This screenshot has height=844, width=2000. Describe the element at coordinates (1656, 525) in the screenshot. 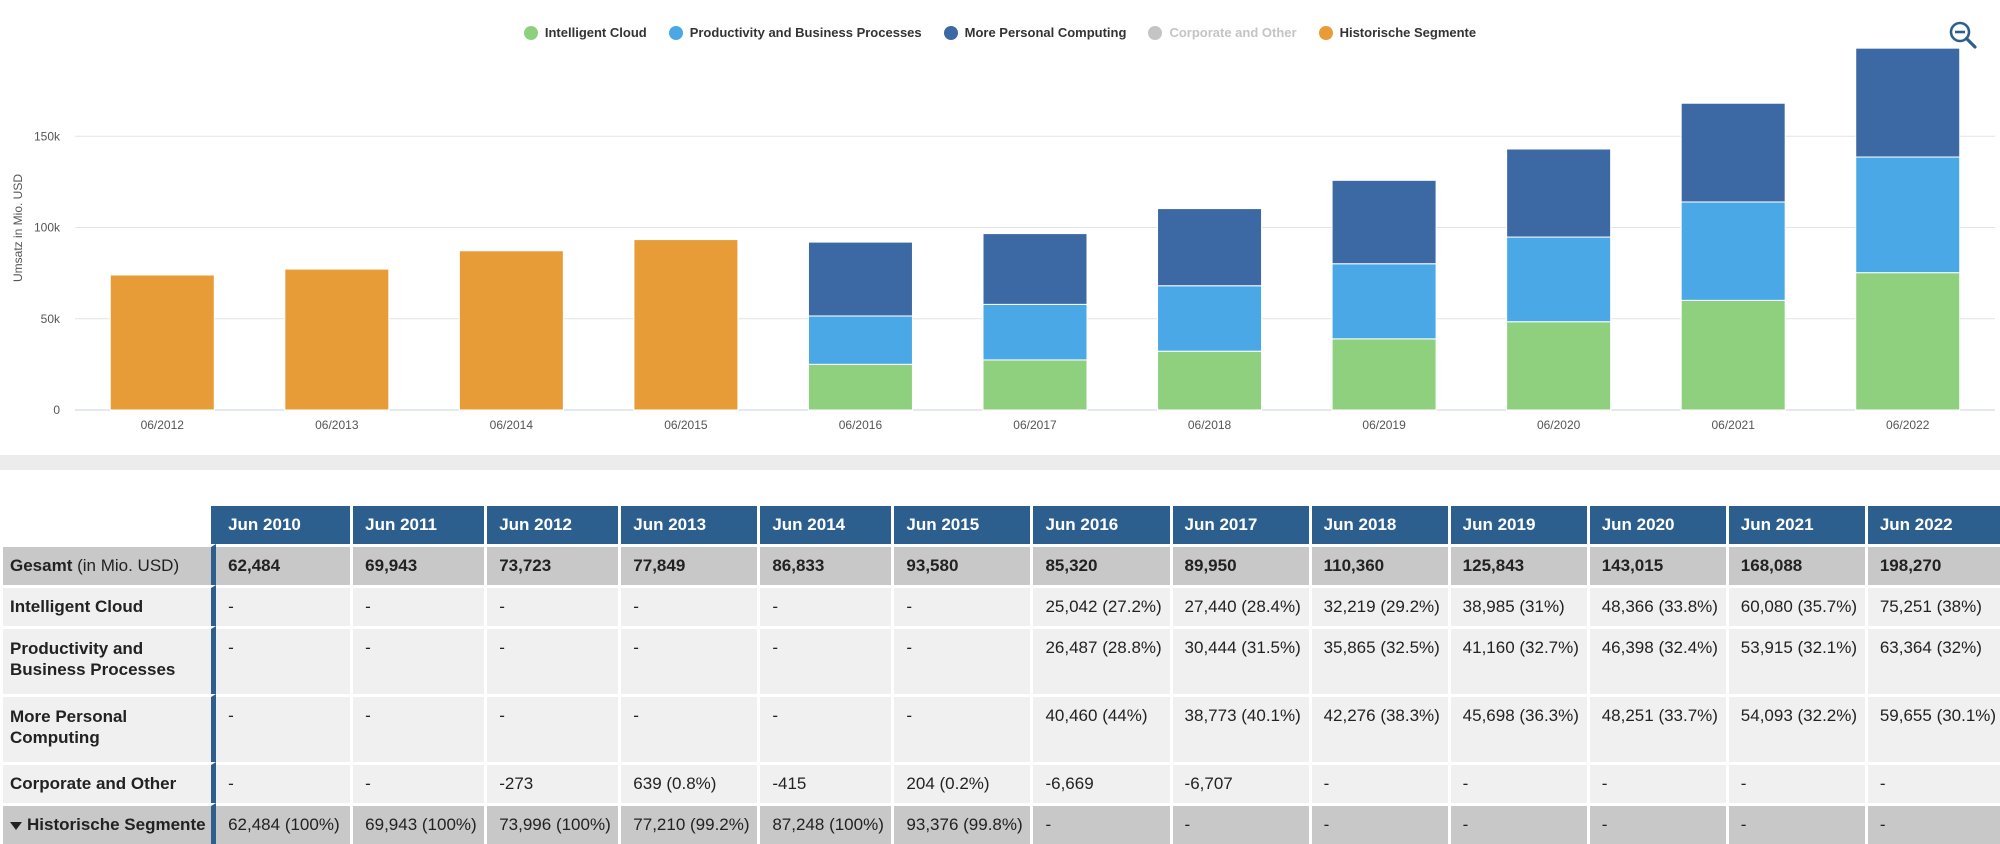

I see `column-header: Jun 2020` at that location.